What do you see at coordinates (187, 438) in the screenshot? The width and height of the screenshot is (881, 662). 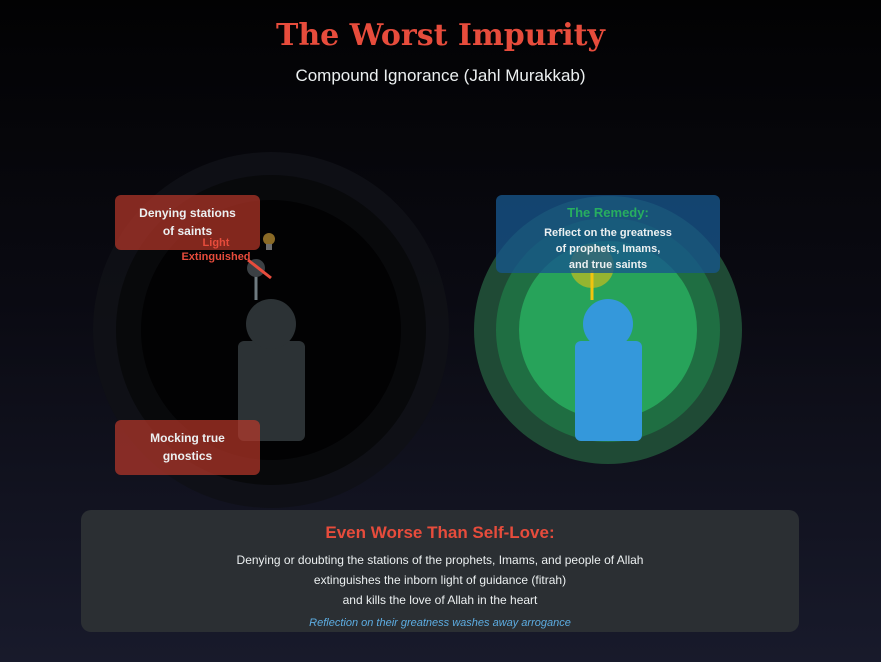 I see `mocking-line1: Mocking true` at bounding box center [187, 438].